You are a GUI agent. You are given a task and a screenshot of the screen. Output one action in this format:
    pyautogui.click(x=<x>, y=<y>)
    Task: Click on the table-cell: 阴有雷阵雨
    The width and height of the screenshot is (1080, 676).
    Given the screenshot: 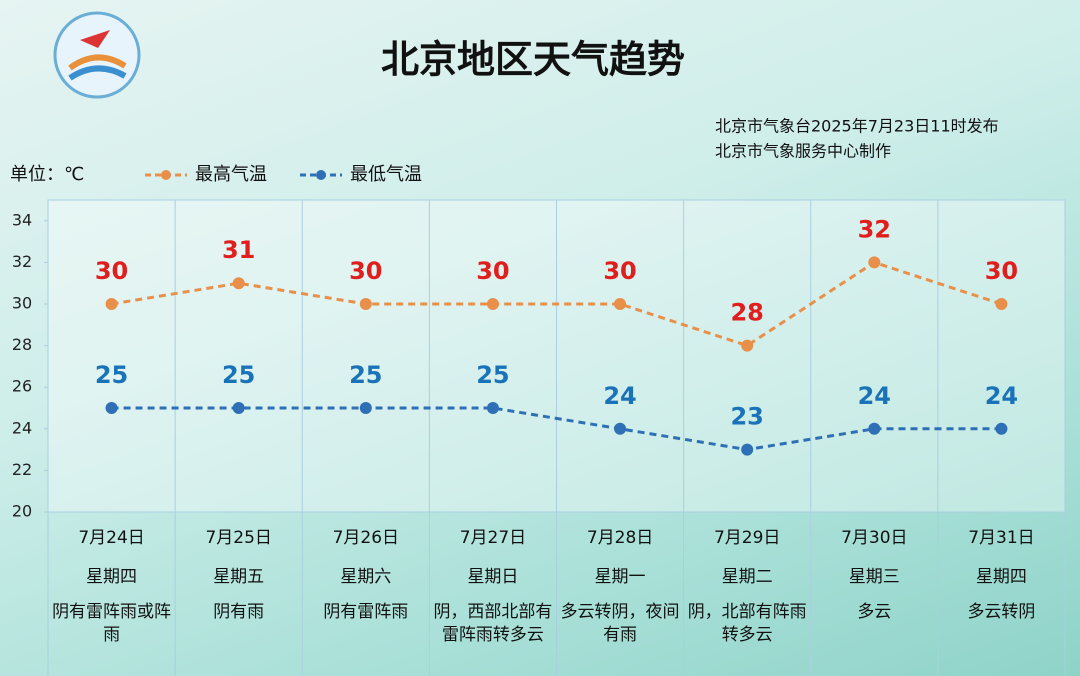 What is the action you would take?
    pyautogui.click(x=366, y=612)
    